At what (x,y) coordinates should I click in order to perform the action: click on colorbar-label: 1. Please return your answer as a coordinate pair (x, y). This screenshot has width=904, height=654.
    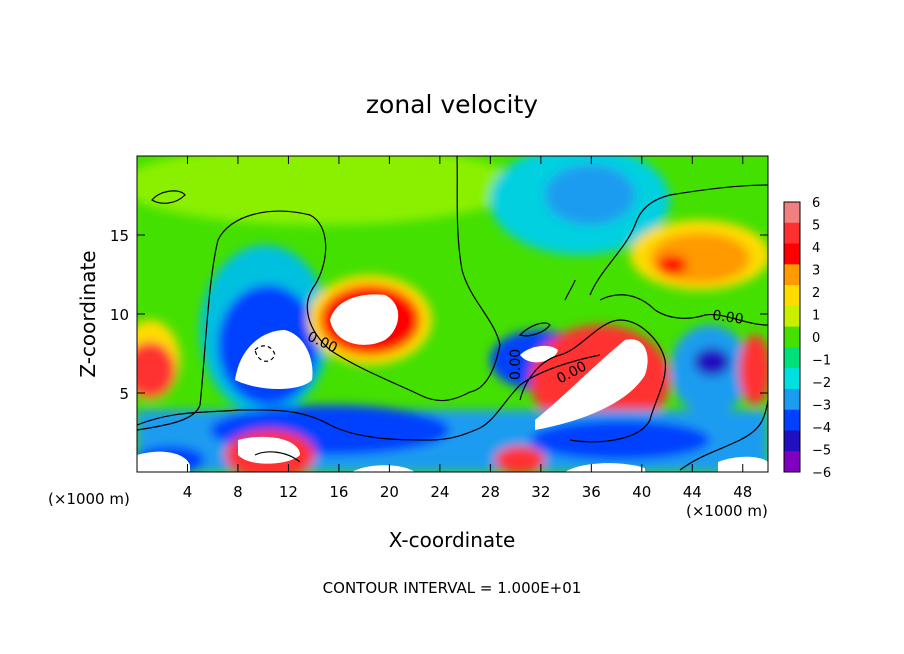
    Looking at the image, I should click on (816, 316).